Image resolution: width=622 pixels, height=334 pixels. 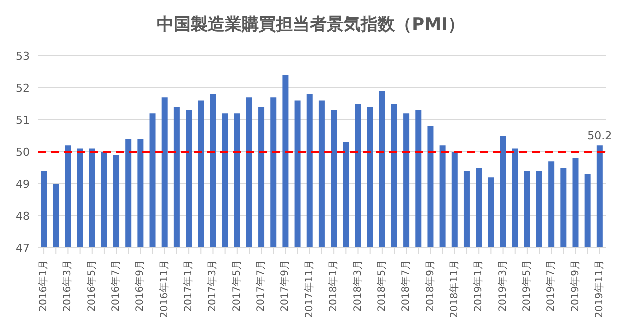 What do you see at coordinates (23, 56) in the screenshot?
I see `y-tick-label: 53` at bounding box center [23, 56].